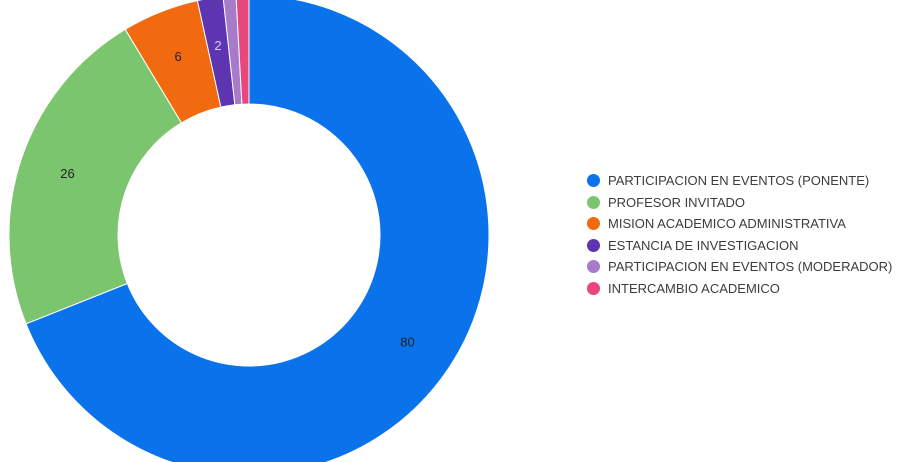 The width and height of the screenshot is (903, 462). What do you see at coordinates (95, 176) in the screenshot?
I see `slice-profesor-invitado` at bounding box center [95, 176].